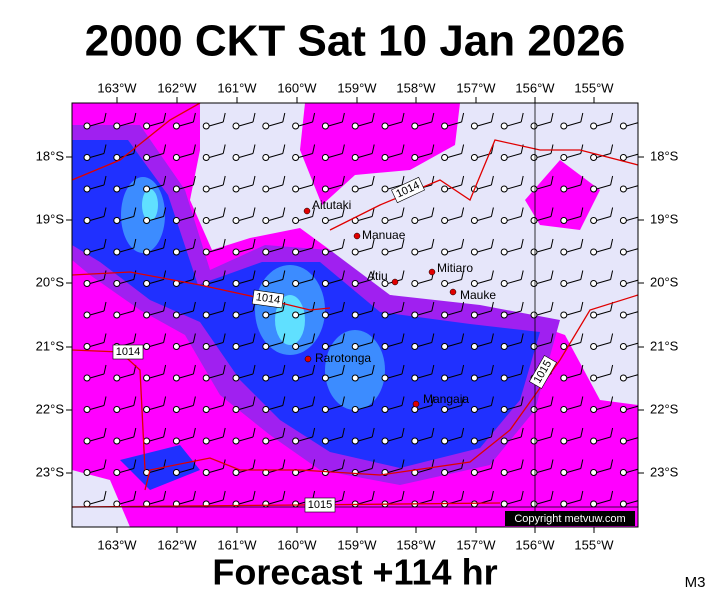  Describe the element at coordinates (343, 358) in the screenshot. I see `place-label: Rarotonga` at that location.